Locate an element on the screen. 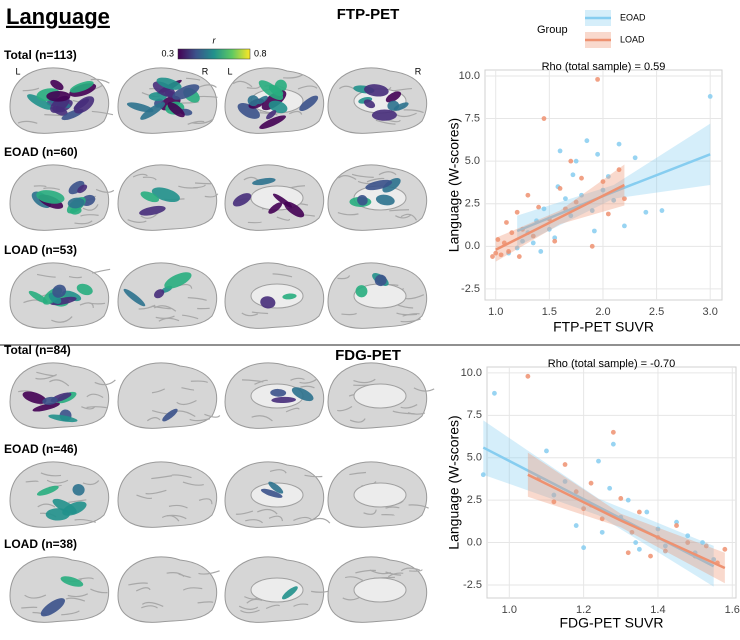 This screenshot has width=740, height=640. row-label: Total (n=113) is located at coordinates (40, 55).